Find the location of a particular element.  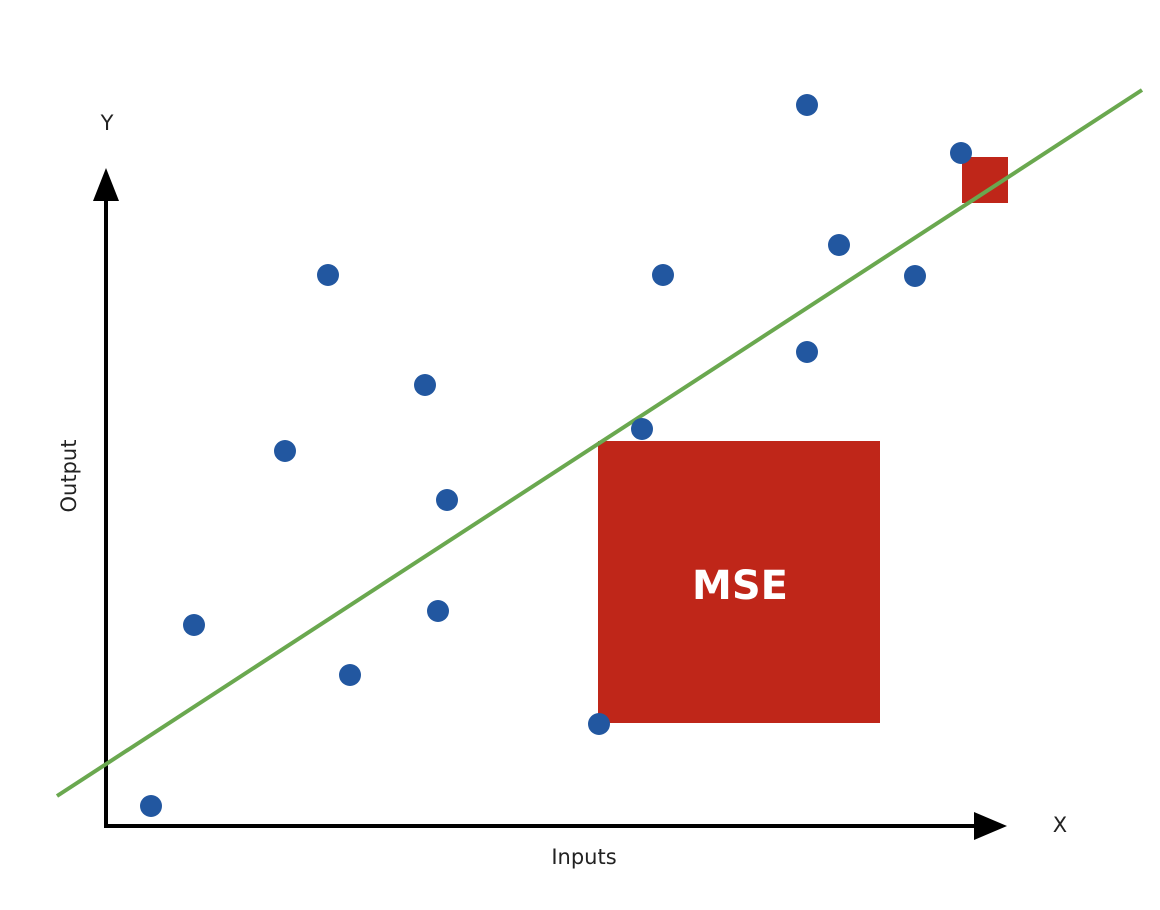

y-letter: Y is located at coordinates (107, 123).